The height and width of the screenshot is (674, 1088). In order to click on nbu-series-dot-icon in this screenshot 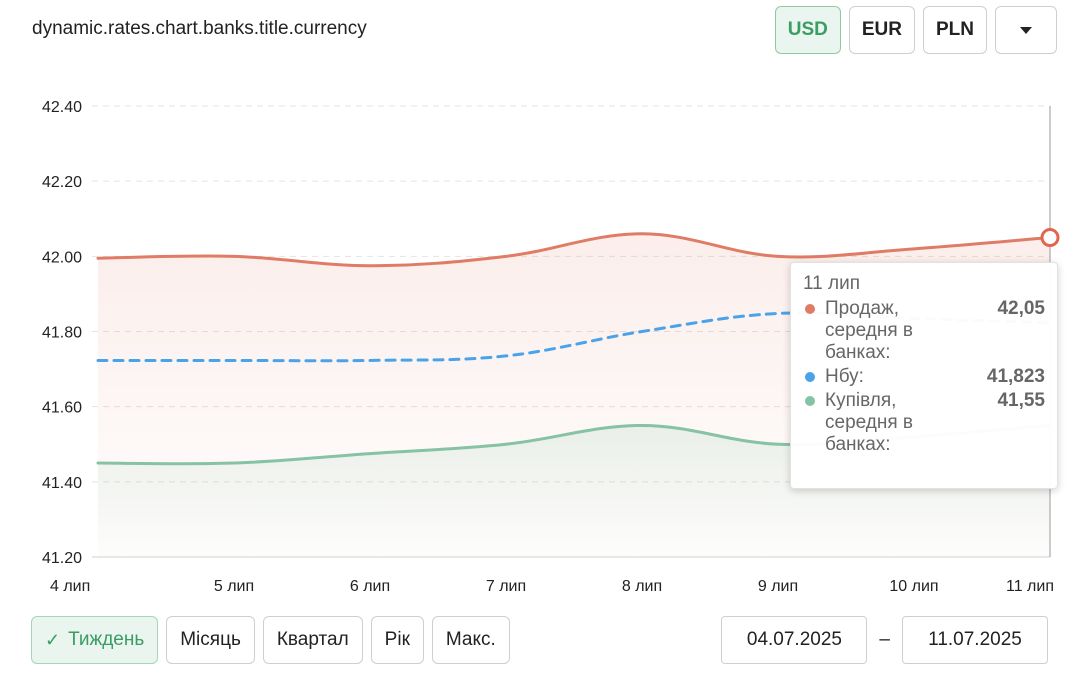, I will do `click(810, 377)`.